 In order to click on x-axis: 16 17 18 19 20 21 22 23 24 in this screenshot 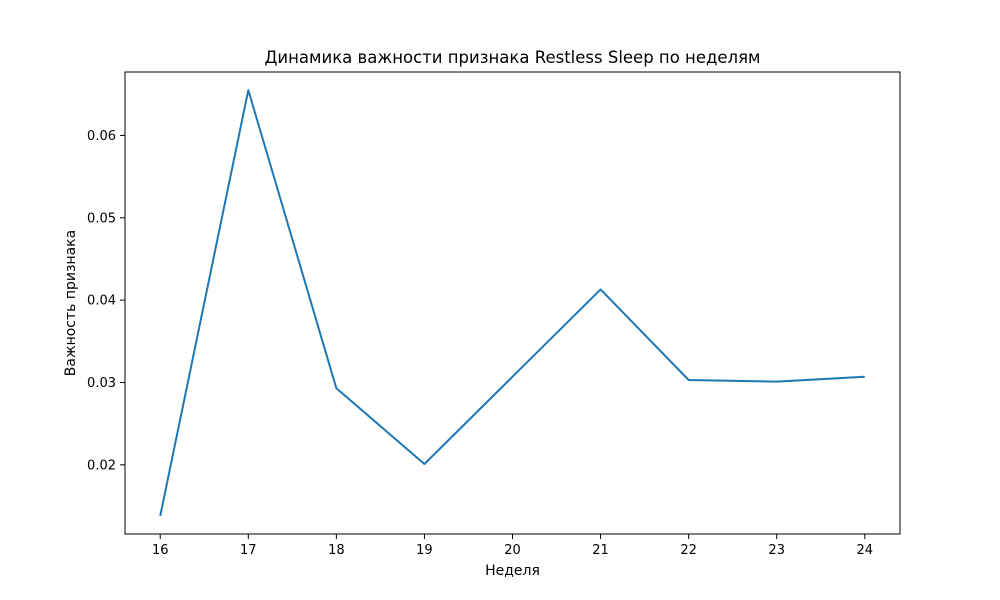, I will do `click(512, 546)`.